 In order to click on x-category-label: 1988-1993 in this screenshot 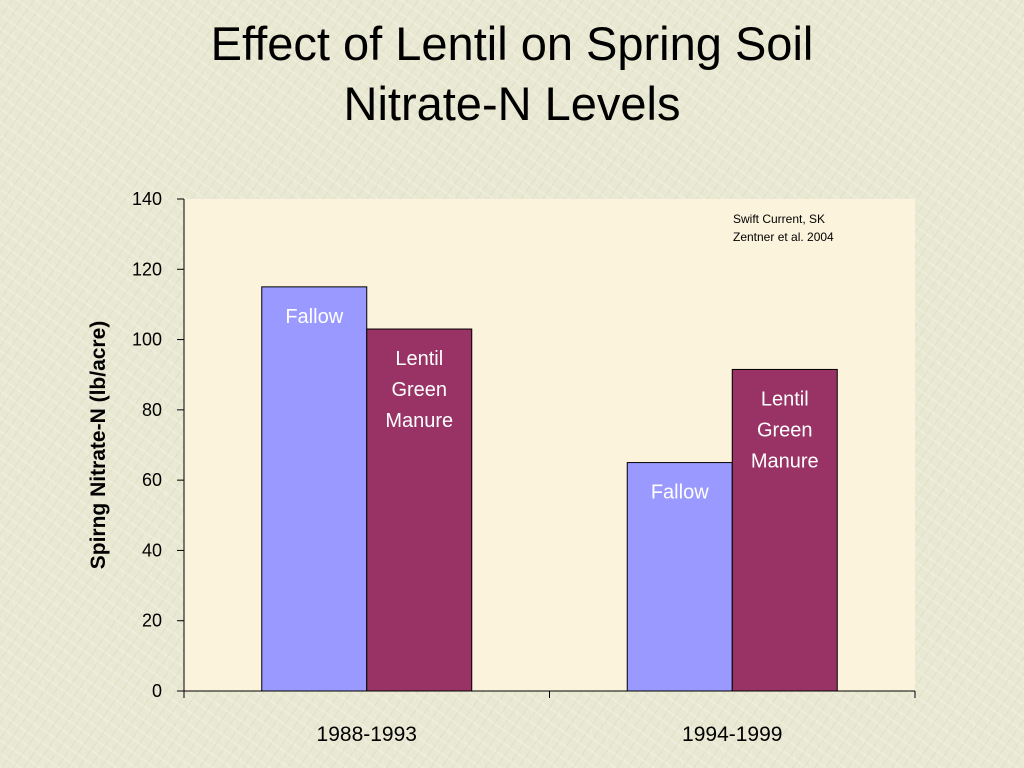, I will do `click(367, 734)`.